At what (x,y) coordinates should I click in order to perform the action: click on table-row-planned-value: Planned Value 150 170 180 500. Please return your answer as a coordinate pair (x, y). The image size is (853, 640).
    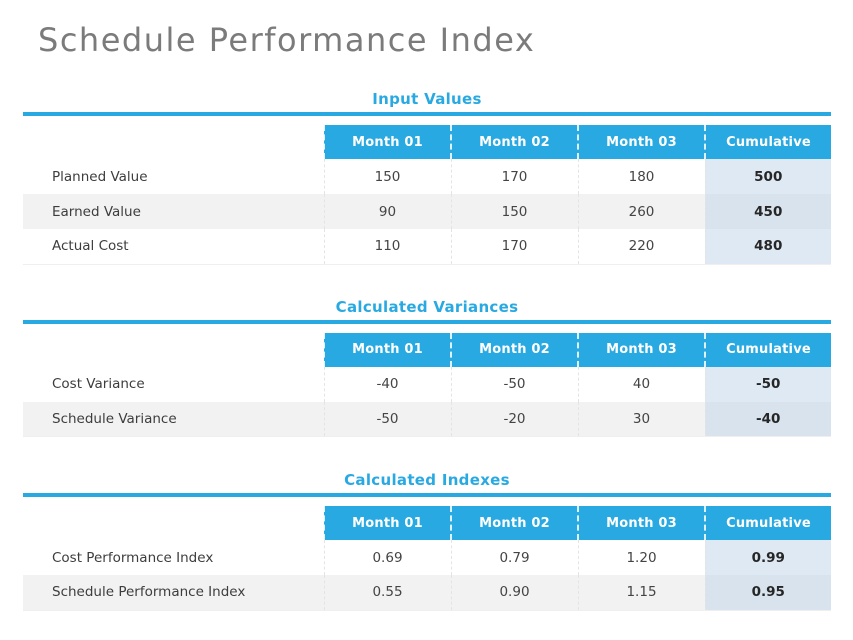
    Looking at the image, I should click on (427, 176).